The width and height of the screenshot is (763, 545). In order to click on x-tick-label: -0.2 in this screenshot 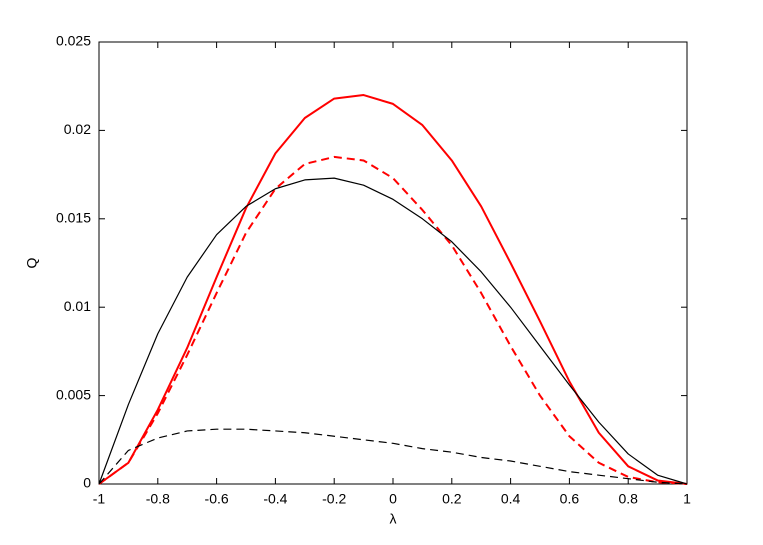, I will do `click(334, 499)`.